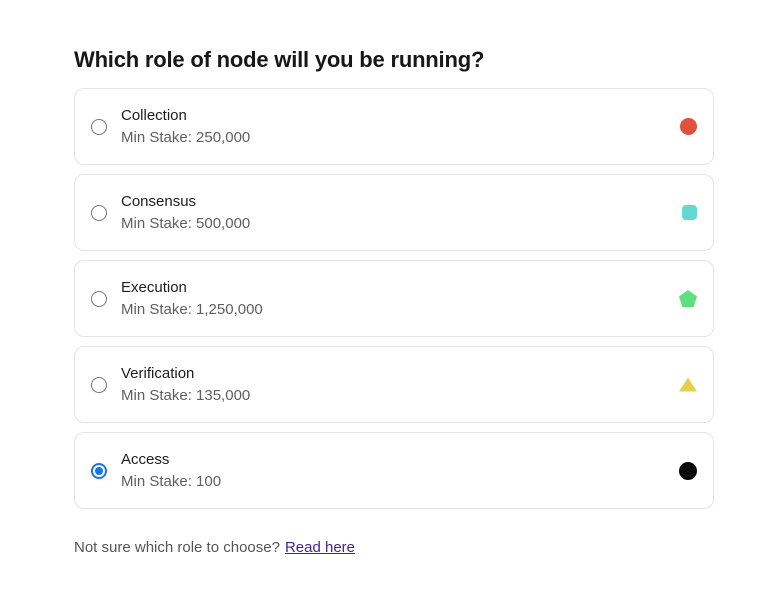  I want to click on help-question: Not sure which role to choose?, so click(177, 547).